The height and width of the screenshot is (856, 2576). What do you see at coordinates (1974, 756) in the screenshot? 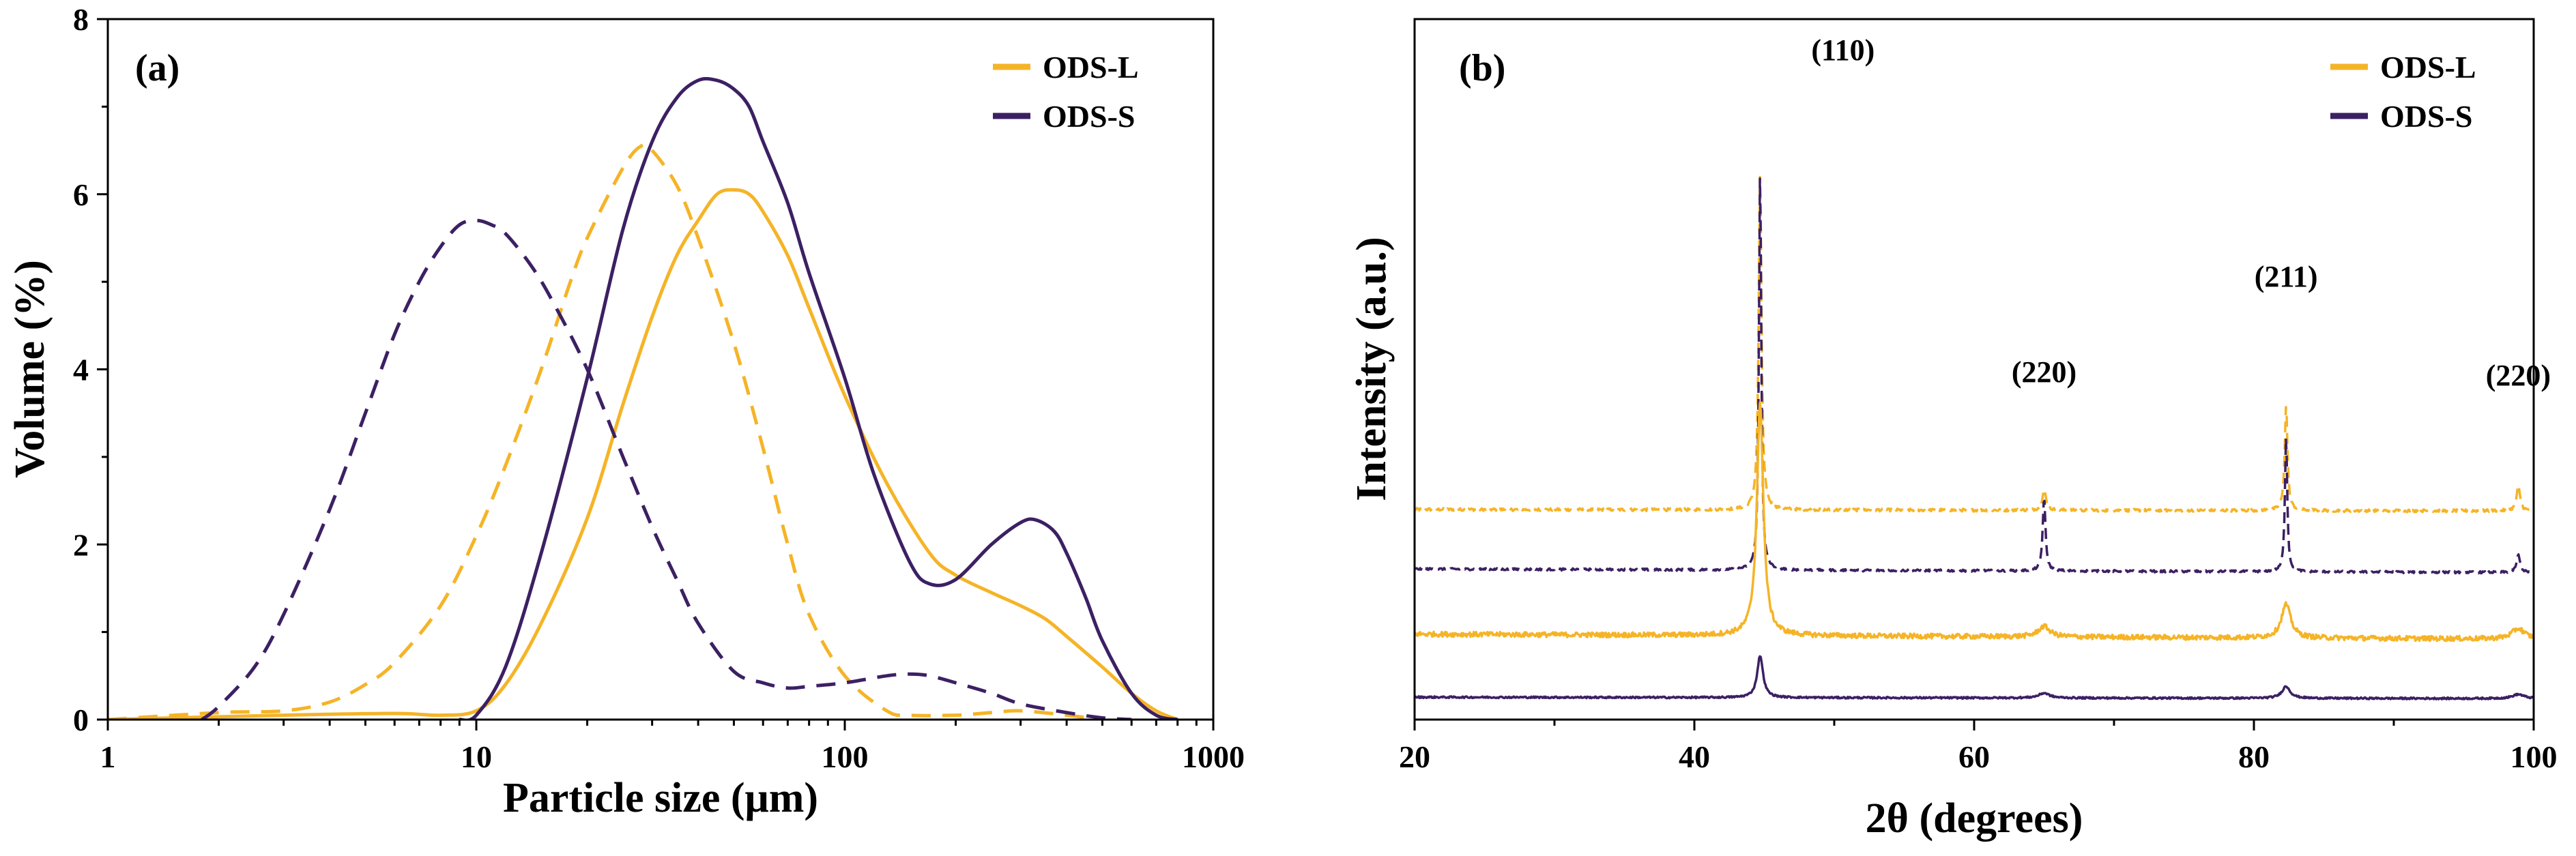
I see `panel-b-x-tick-label: 60` at bounding box center [1974, 756].